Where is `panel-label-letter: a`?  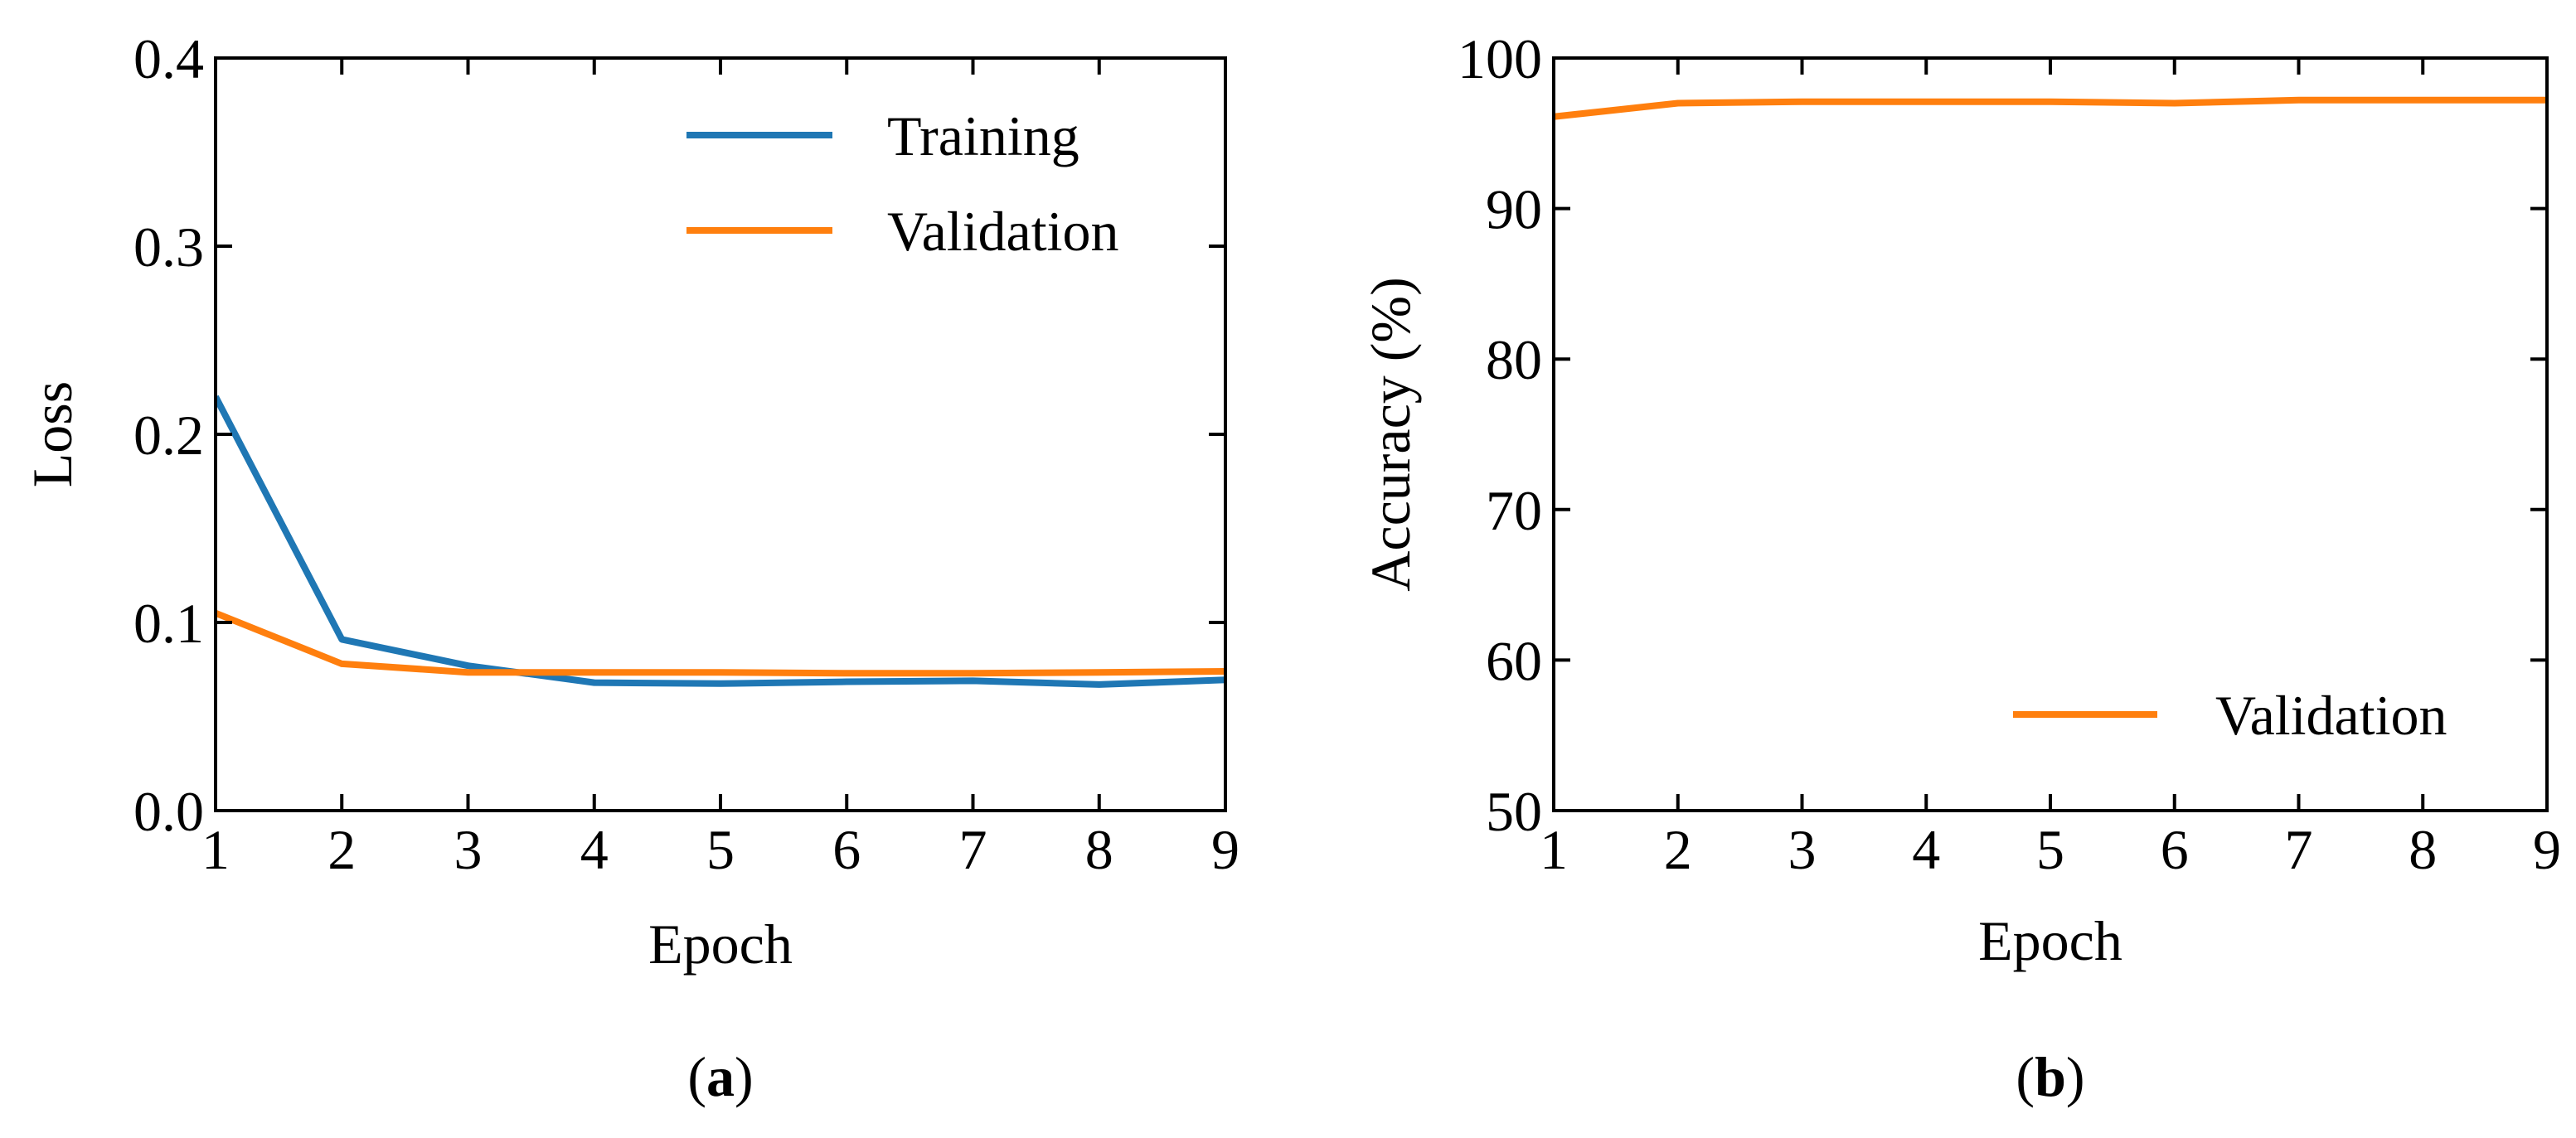 panel-label-letter: a is located at coordinates (720, 1076).